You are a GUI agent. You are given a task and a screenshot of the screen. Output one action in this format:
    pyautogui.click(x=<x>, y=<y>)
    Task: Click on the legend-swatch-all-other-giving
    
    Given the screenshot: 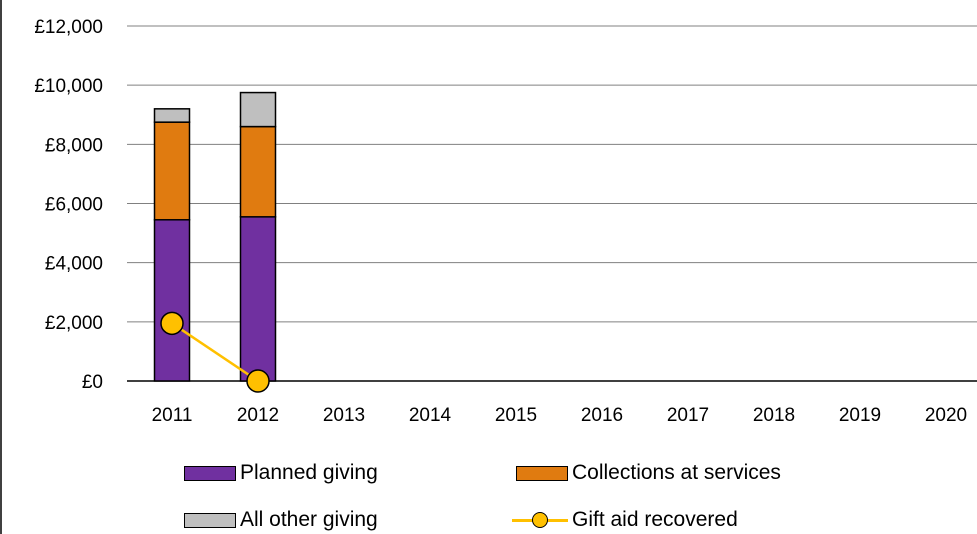 What is the action you would take?
    pyautogui.click(x=210, y=520)
    